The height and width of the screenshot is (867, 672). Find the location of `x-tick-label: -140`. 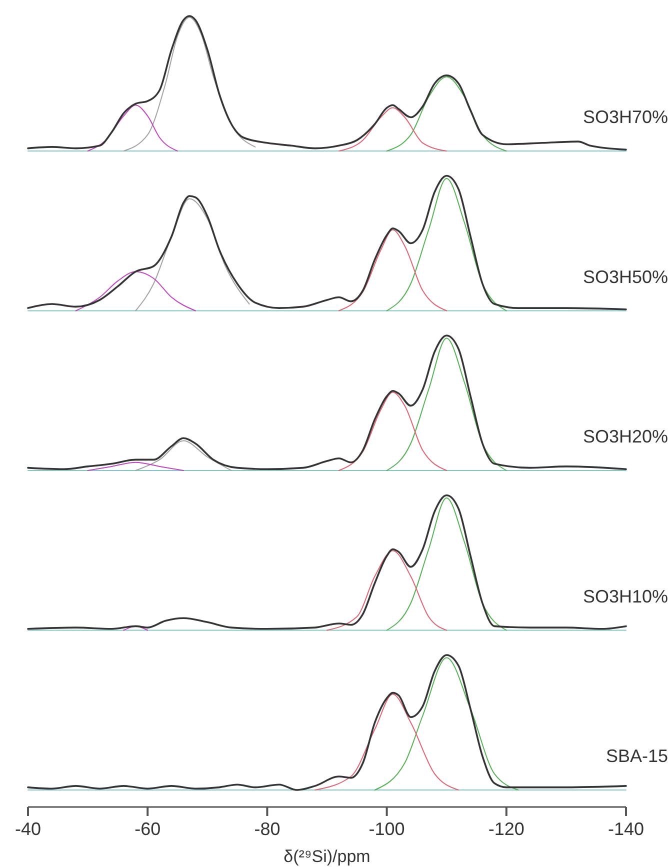

x-tick-label: -140 is located at coordinates (626, 828).